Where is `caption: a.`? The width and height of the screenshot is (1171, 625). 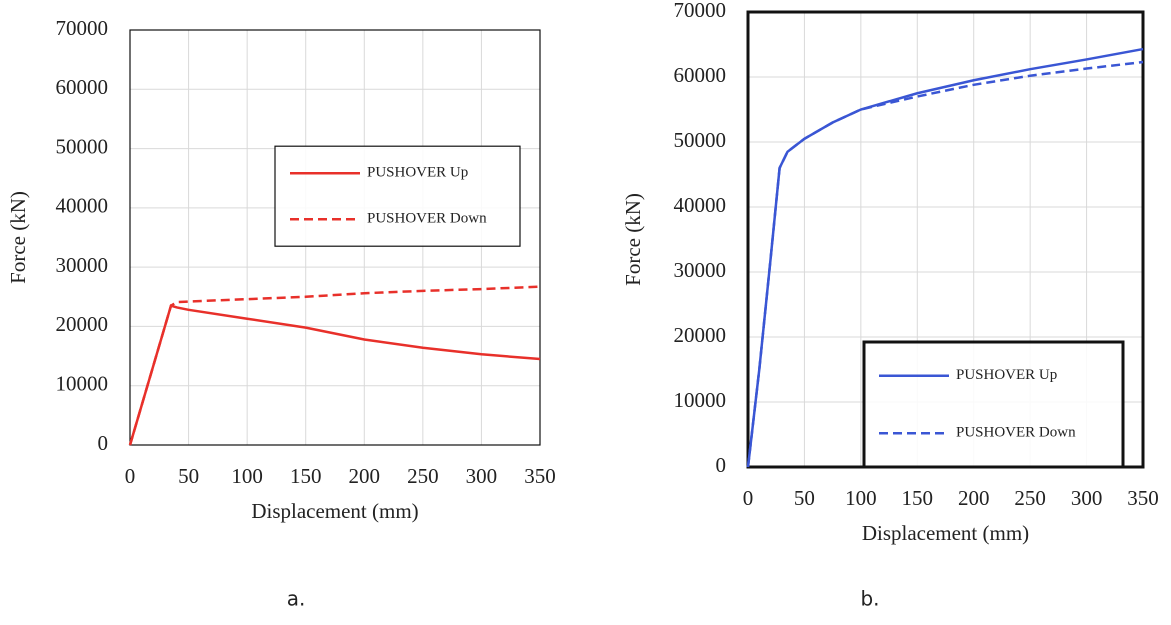 caption: a. is located at coordinates (296, 599).